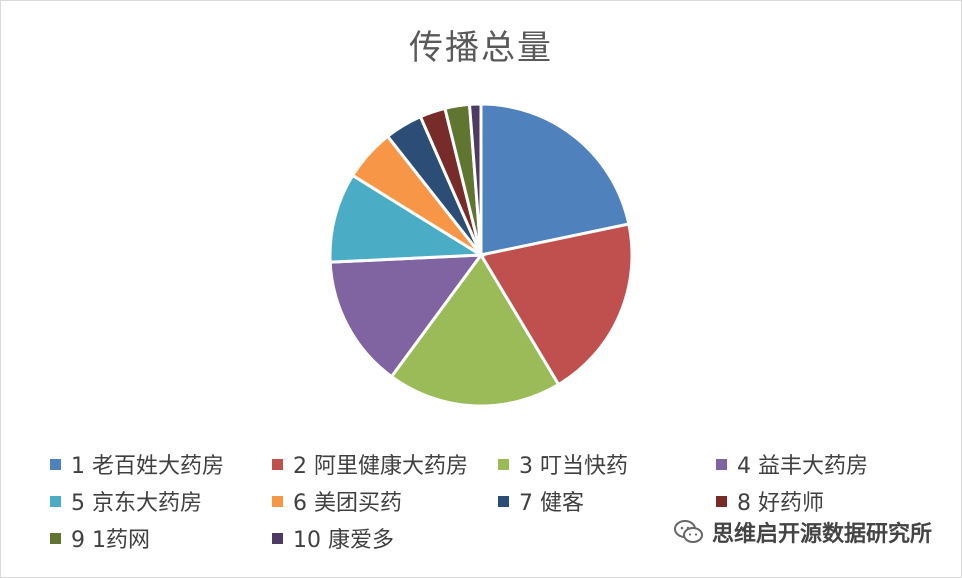 Image resolution: width=962 pixels, height=578 pixels. I want to click on legend-label: 3 叮当快药, so click(573, 466).